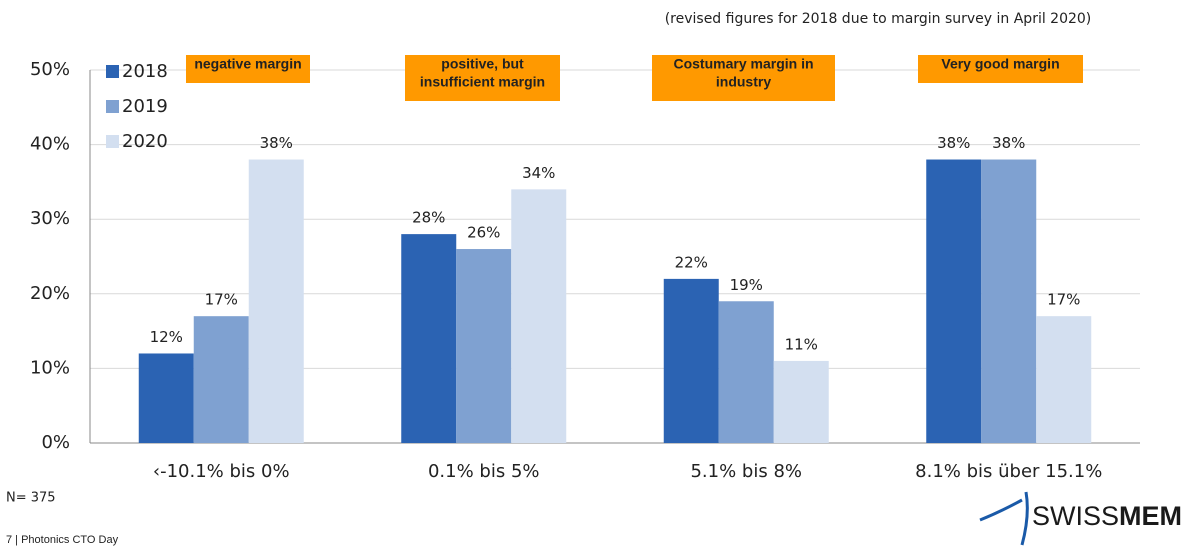  What do you see at coordinates (1075, 516) in the screenshot?
I see `logo-light: SWISS` at bounding box center [1075, 516].